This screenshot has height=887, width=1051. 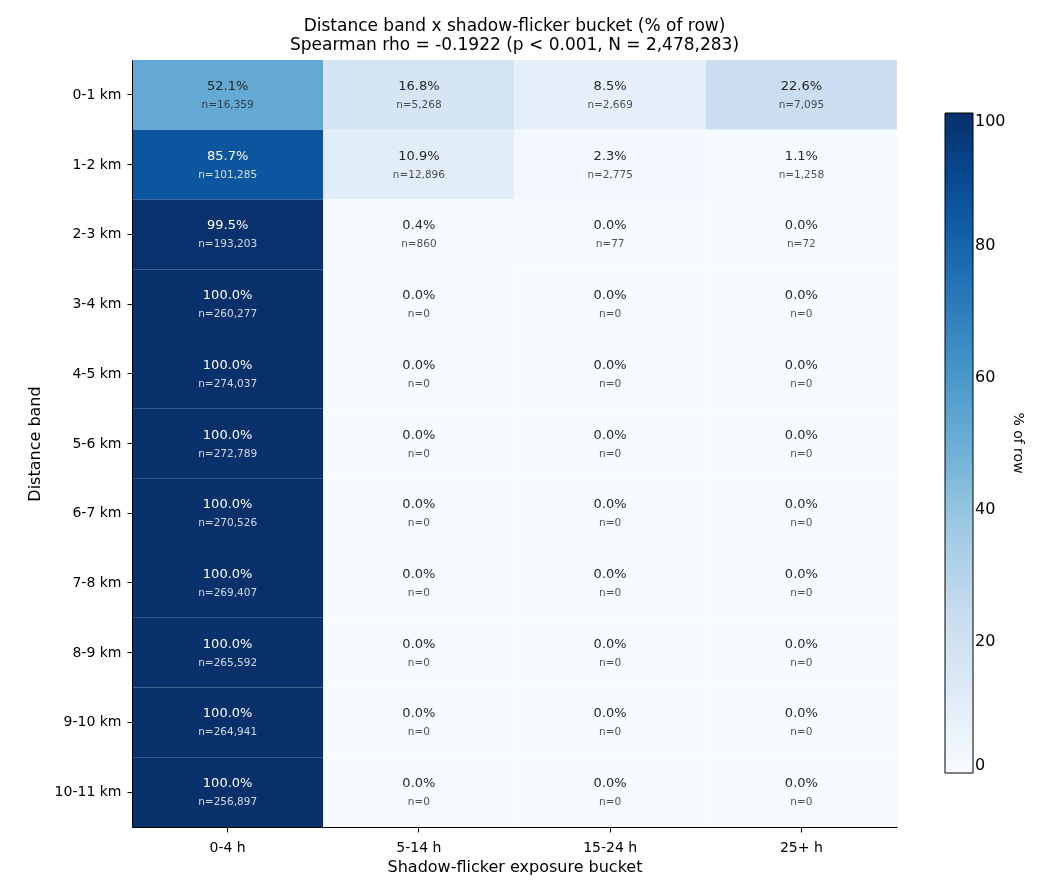 What do you see at coordinates (228, 581) in the screenshot?
I see `text: 100.0% n=269,407` at bounding box center [228, 581].